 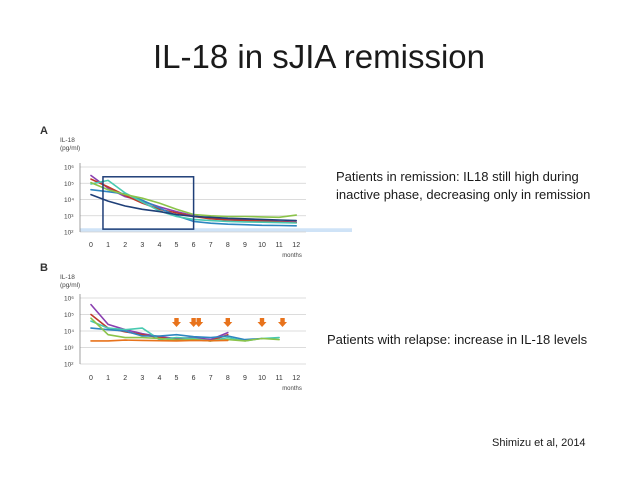 I want to click on panel-a-xtick-label: 4, so click(x=159, y=245).